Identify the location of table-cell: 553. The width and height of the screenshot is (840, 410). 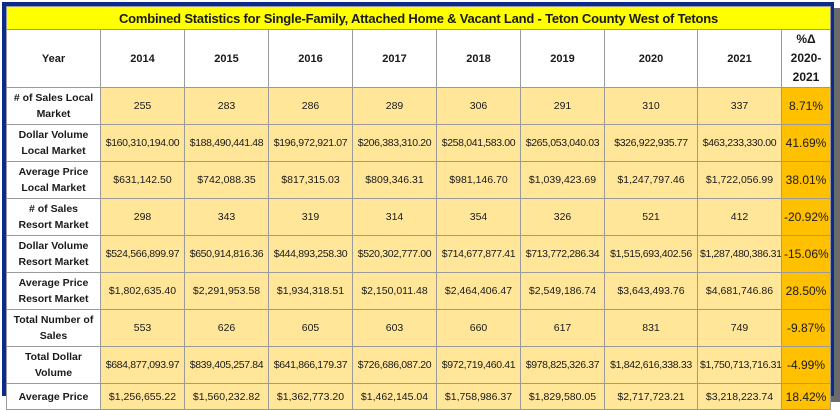
(142, 328).